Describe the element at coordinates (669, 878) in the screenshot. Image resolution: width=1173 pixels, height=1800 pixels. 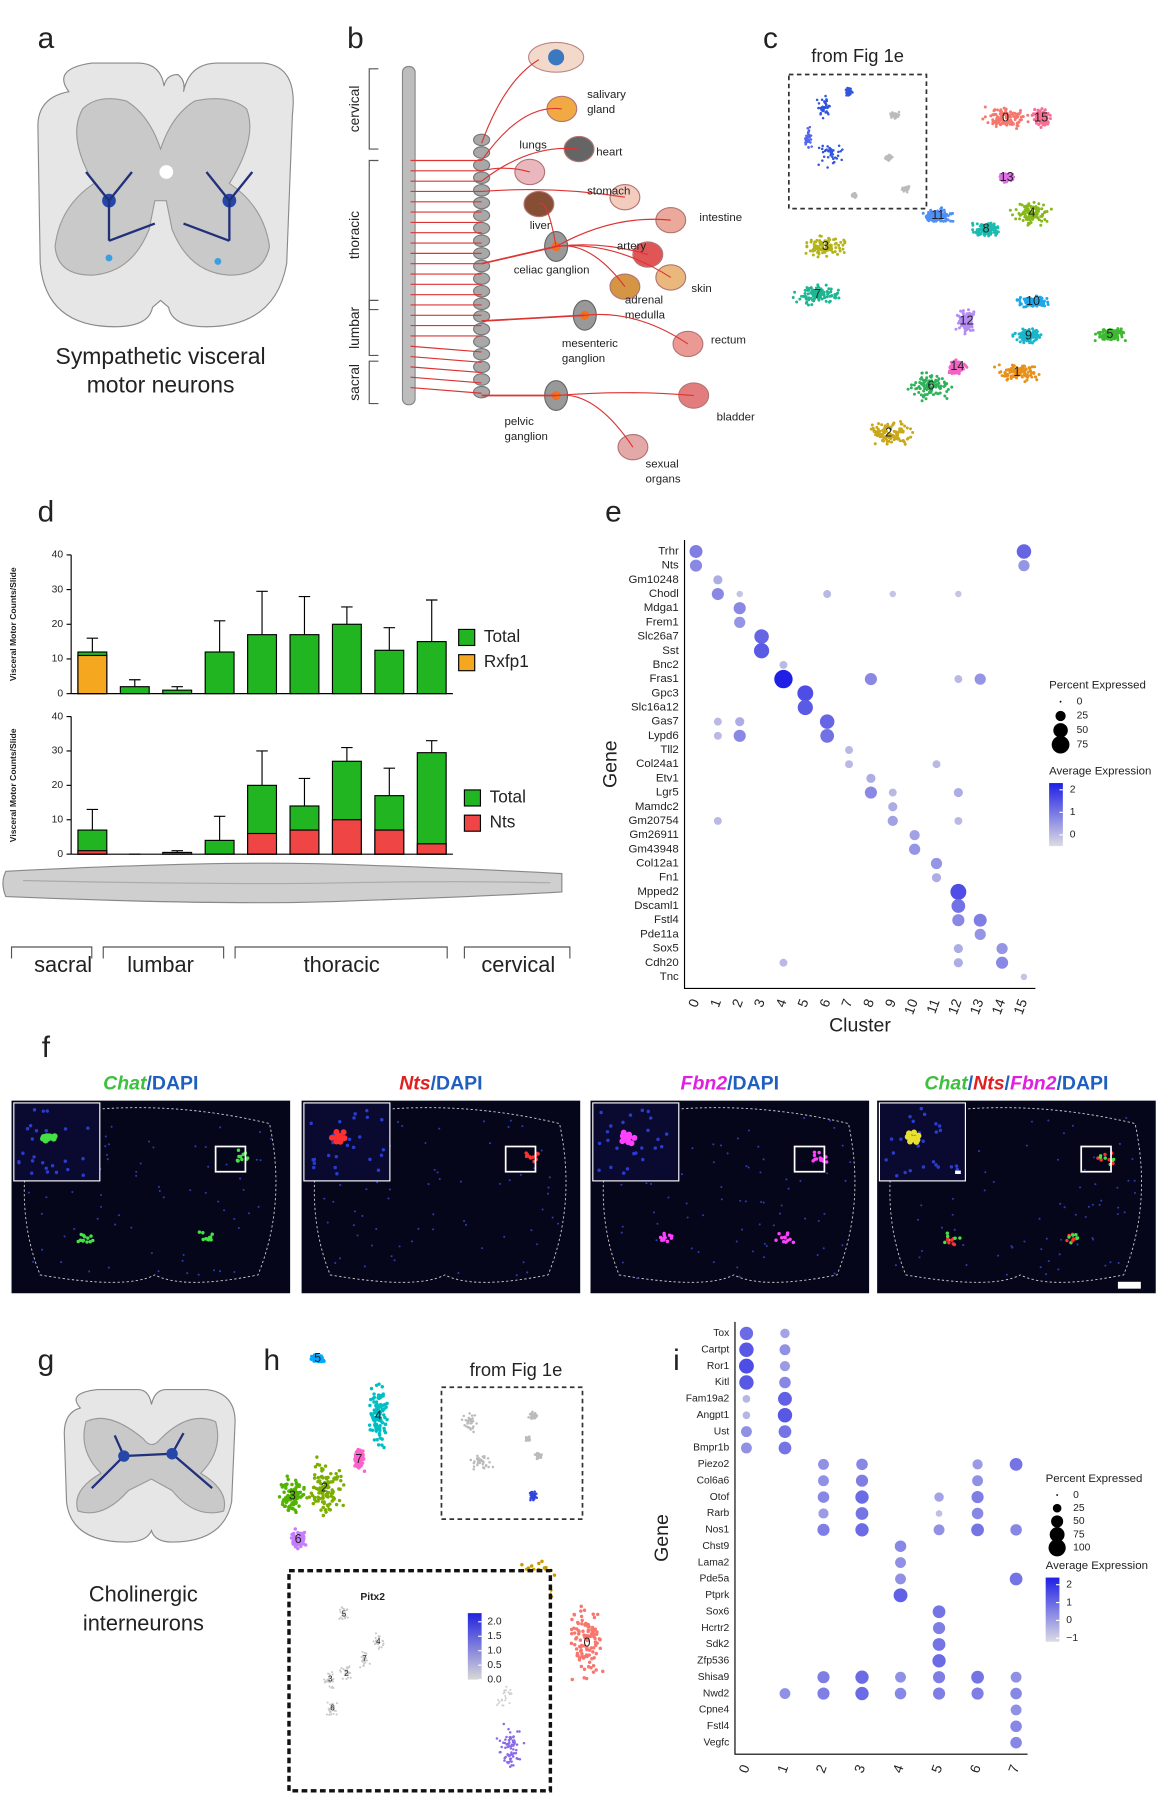
I see `gene-label: Fn1` at that location.